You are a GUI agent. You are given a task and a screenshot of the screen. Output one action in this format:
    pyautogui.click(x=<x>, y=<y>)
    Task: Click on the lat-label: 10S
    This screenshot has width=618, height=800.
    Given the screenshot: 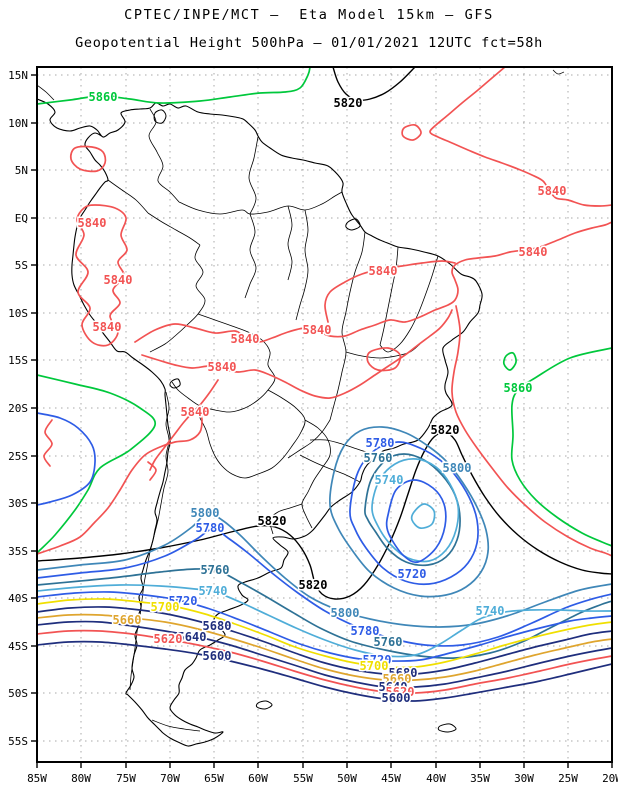 What is the action you would take?
    pyautogui.click(x=18, y=313)
    